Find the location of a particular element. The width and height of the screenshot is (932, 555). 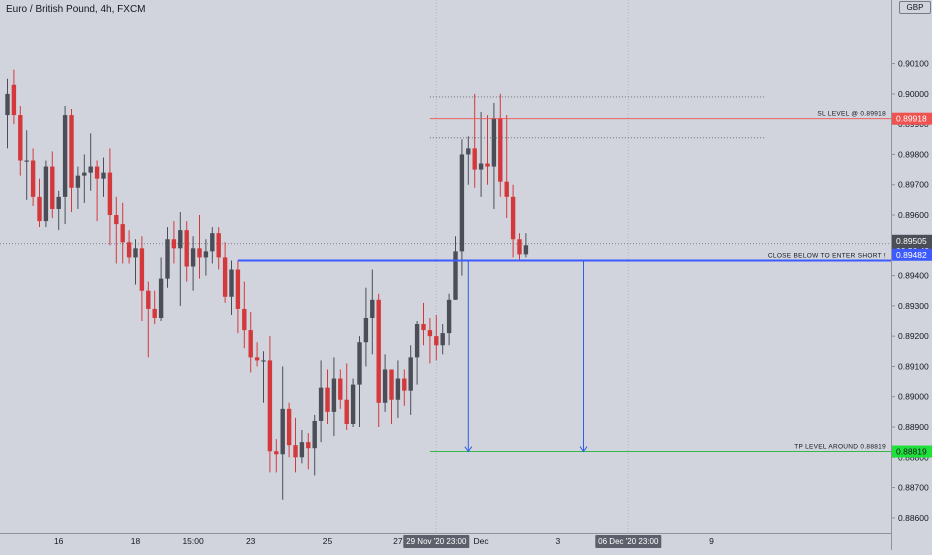

entry-price-tag-label: 0.89482 is located at coordinates (911, 255).